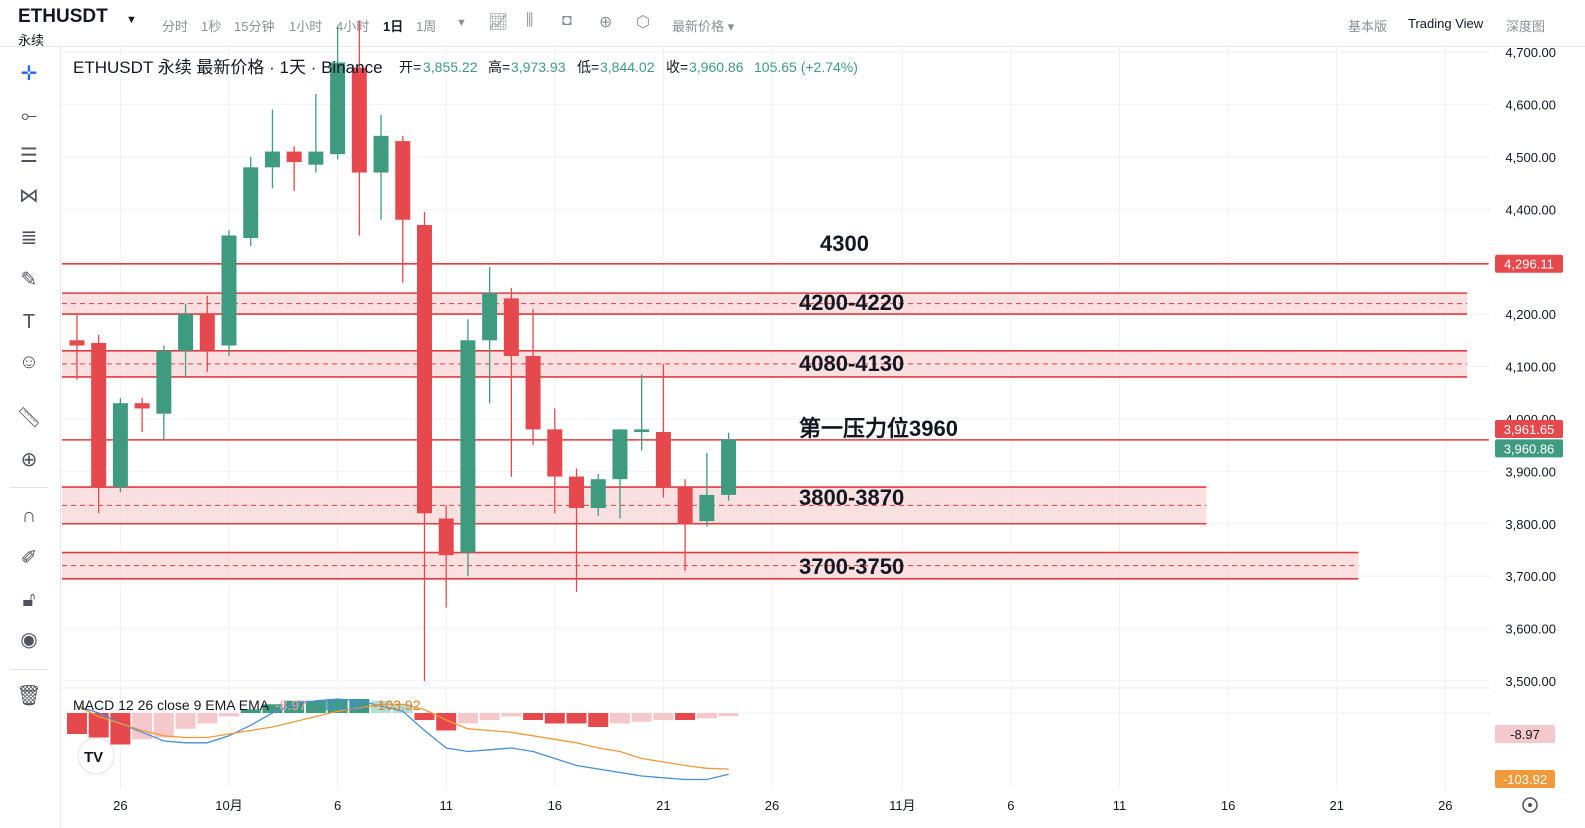  Describe the element at coordinates (1530, 52) in the screenshot. I see `y-tick-label: 4,700.00` at that location.